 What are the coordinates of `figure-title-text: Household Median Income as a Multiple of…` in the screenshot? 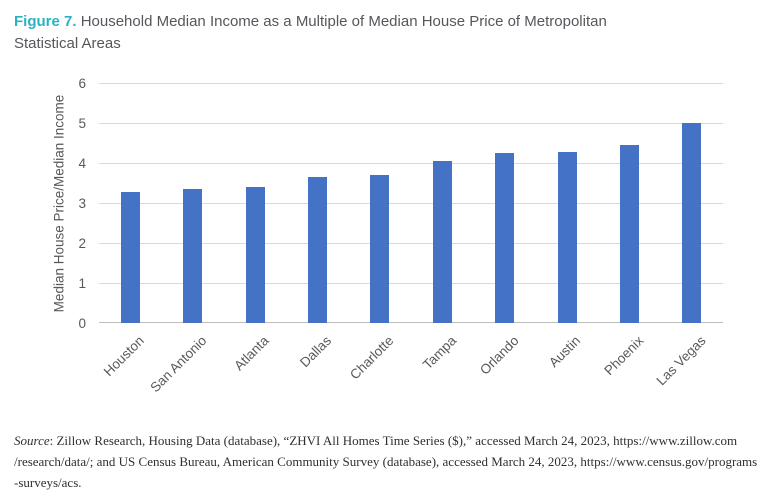 It's located at (310, 32).